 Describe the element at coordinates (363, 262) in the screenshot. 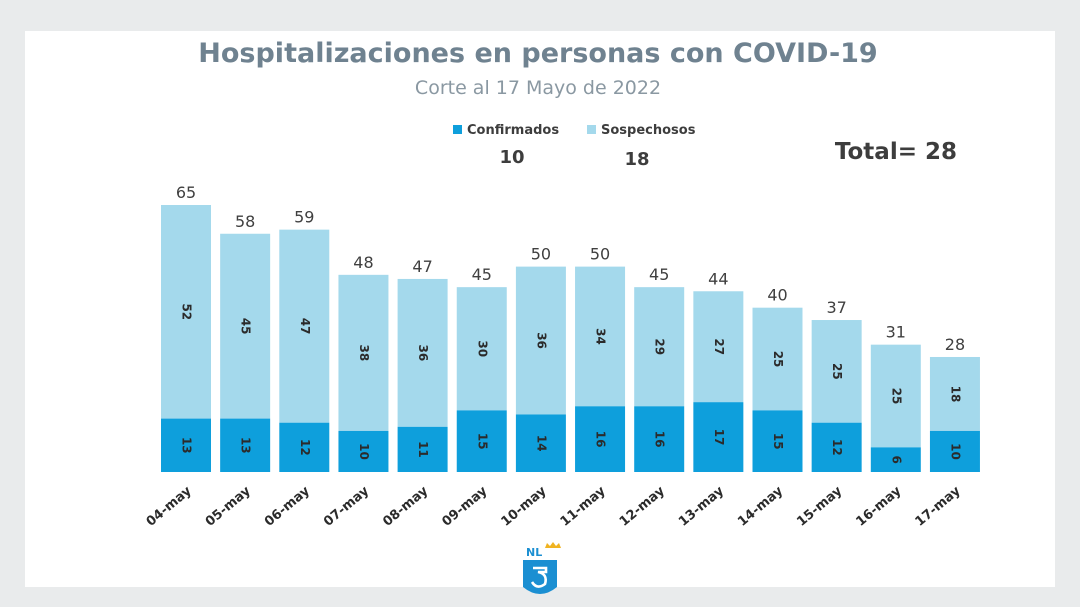

I see `label-total-07-may: 48` at that location.